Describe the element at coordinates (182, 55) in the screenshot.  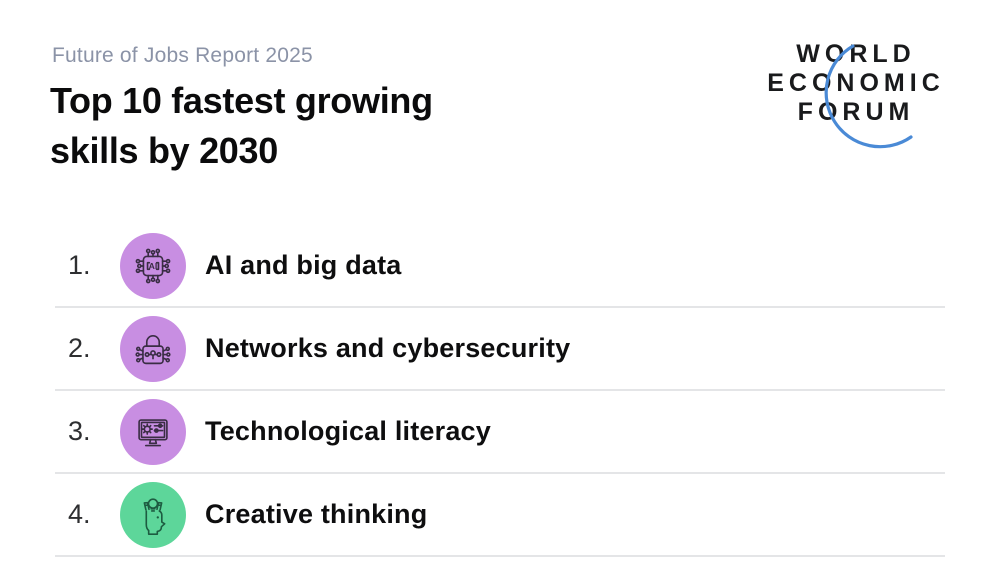
I see `report-kicker: Future of Jobs Report 2025` at that location.